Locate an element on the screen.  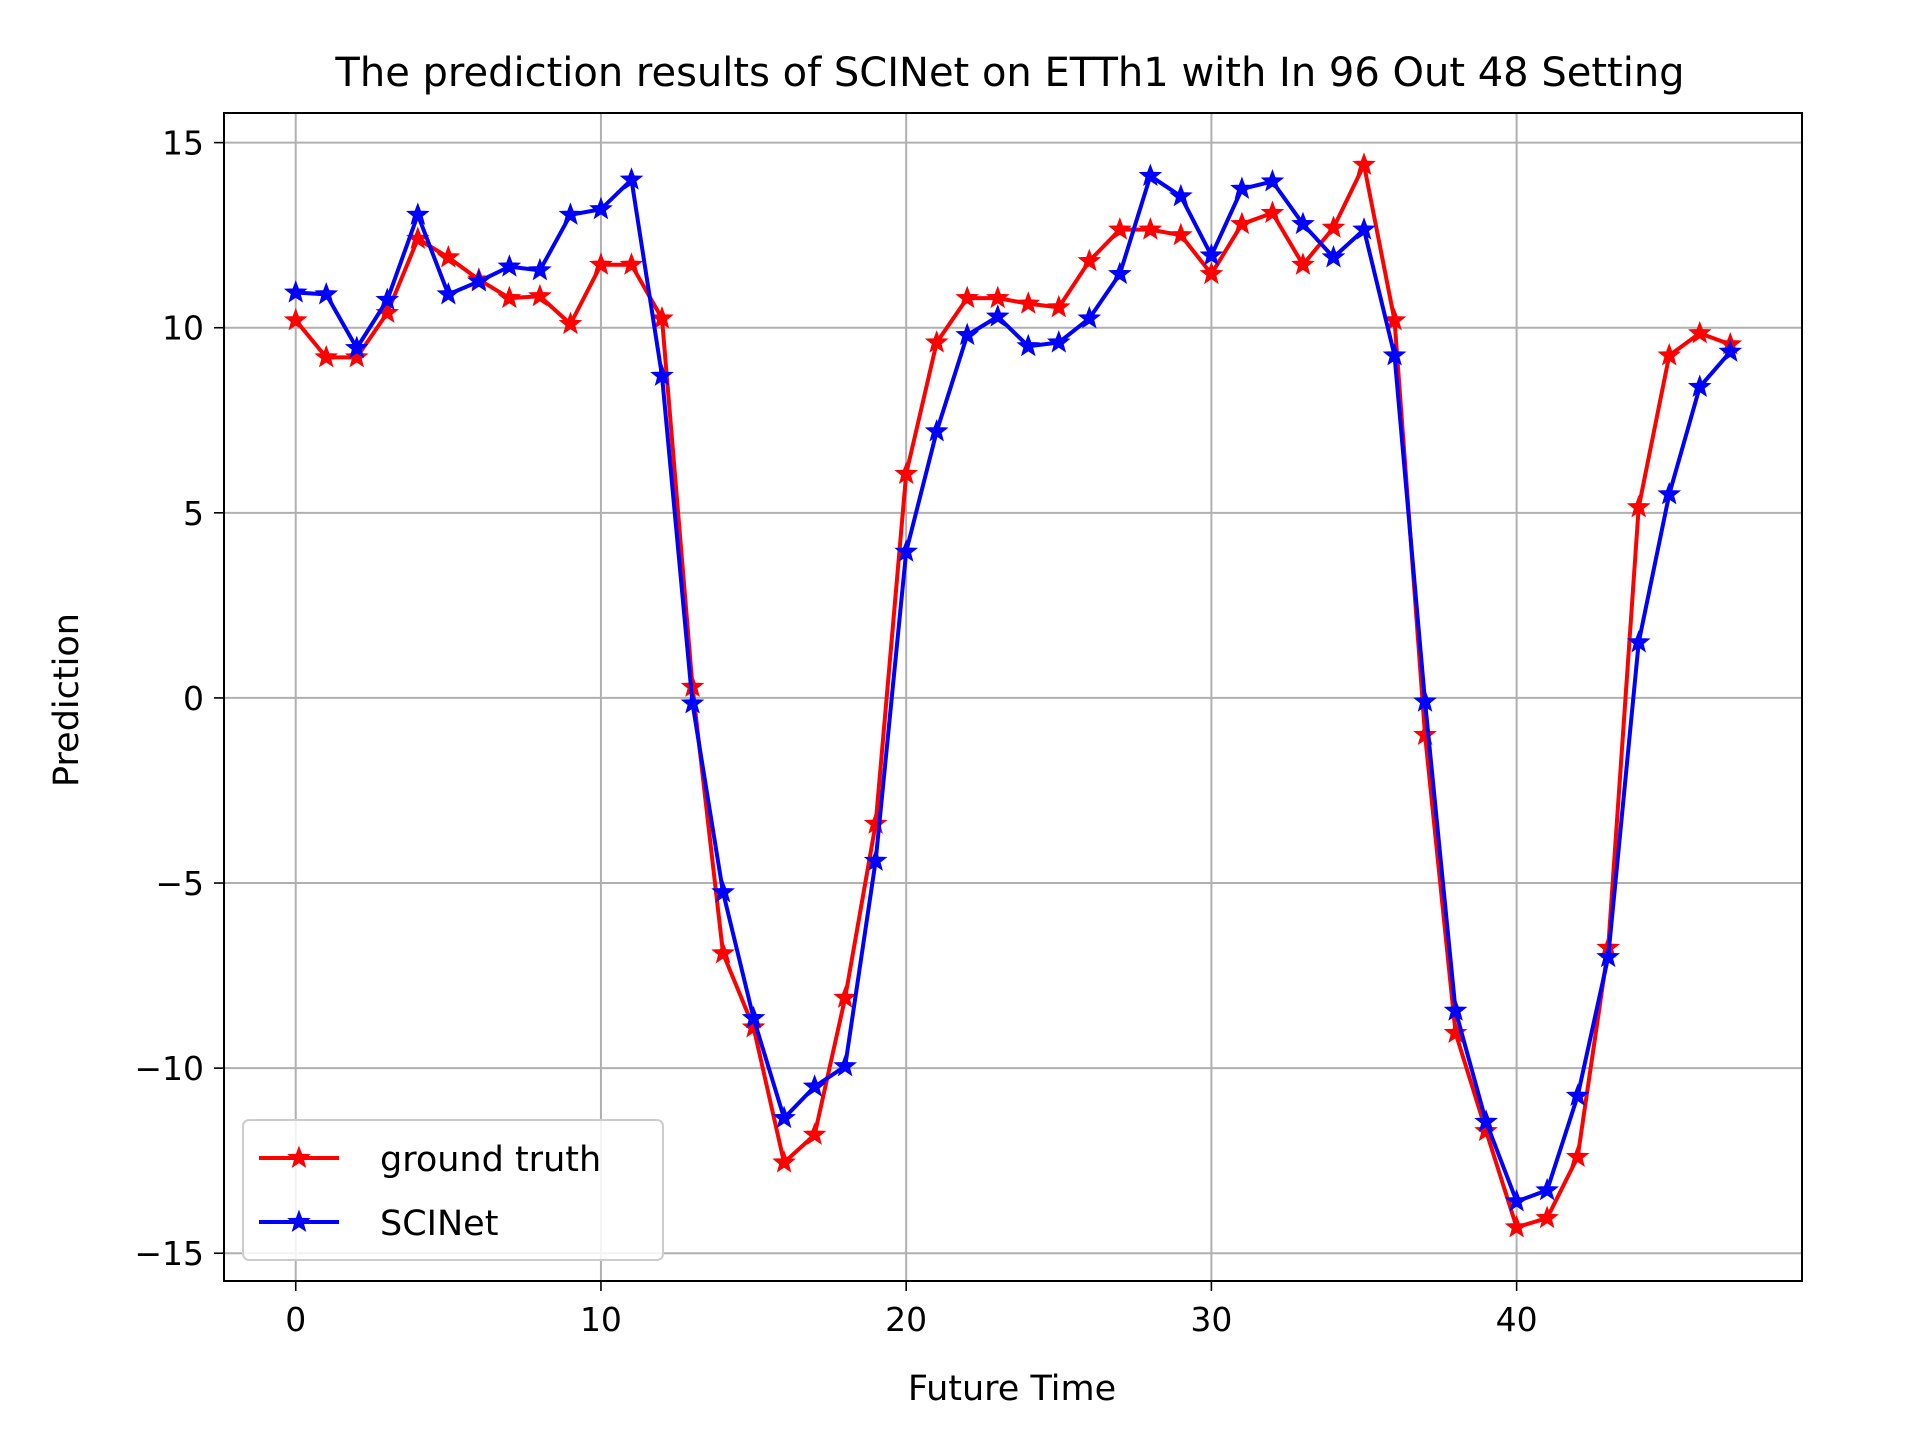
x-tick-label: 10 is located at coordinates (601, 1319).